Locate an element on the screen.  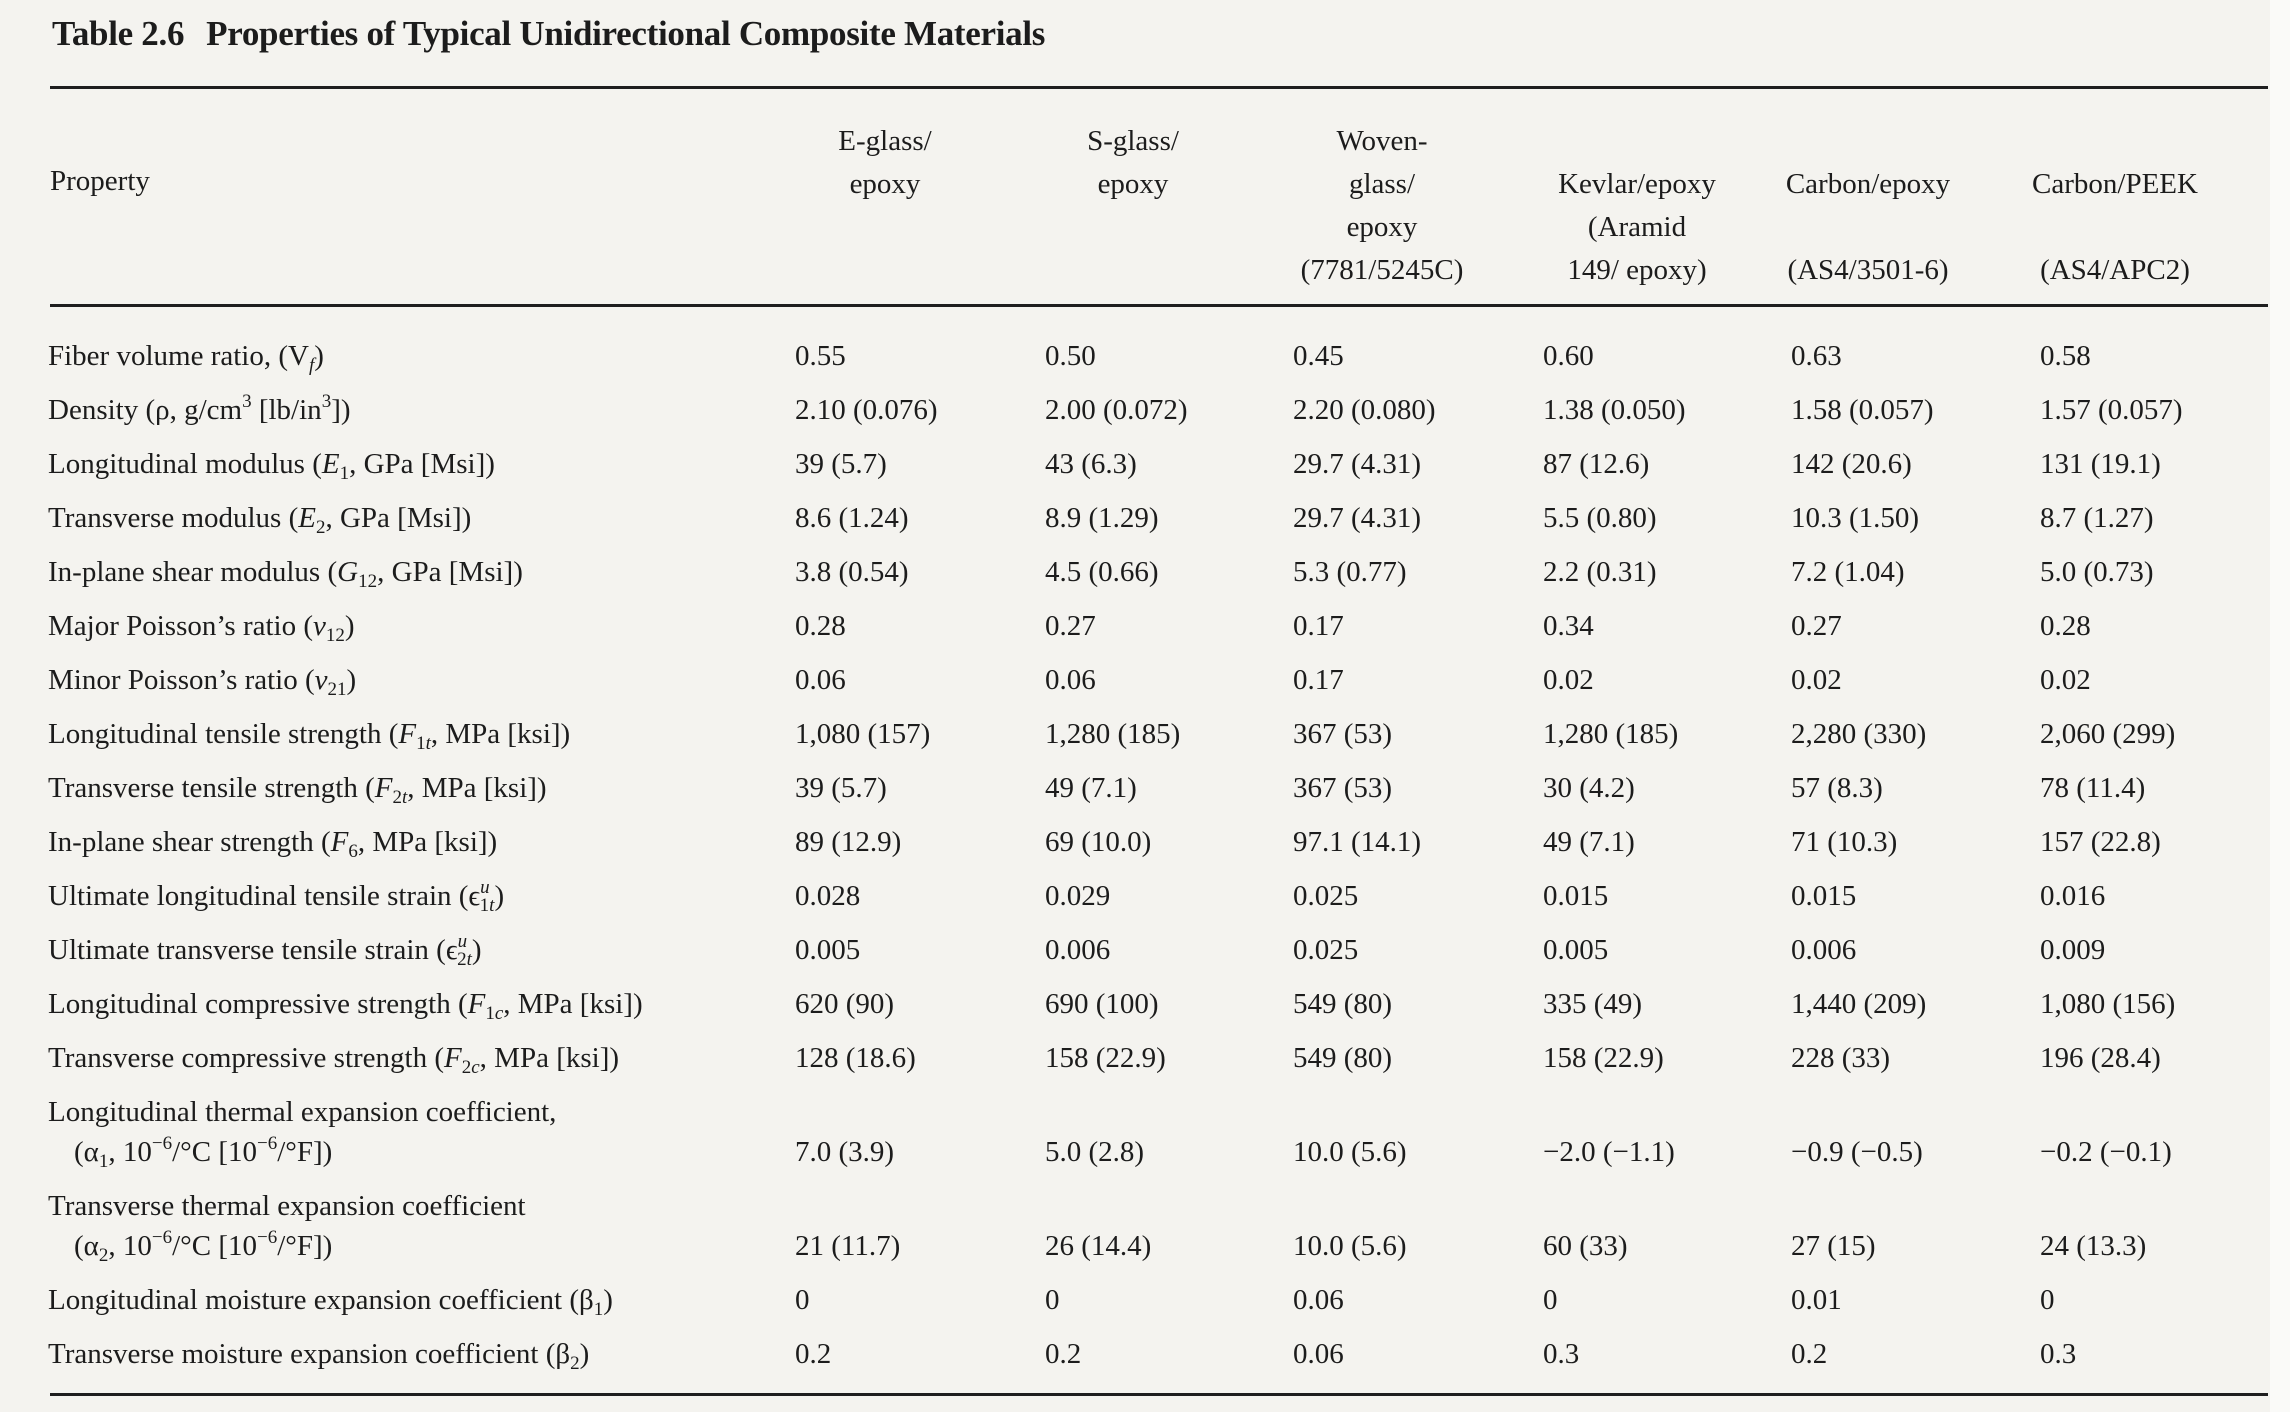
property-column-header: Property is located at coordinates (100, 181).